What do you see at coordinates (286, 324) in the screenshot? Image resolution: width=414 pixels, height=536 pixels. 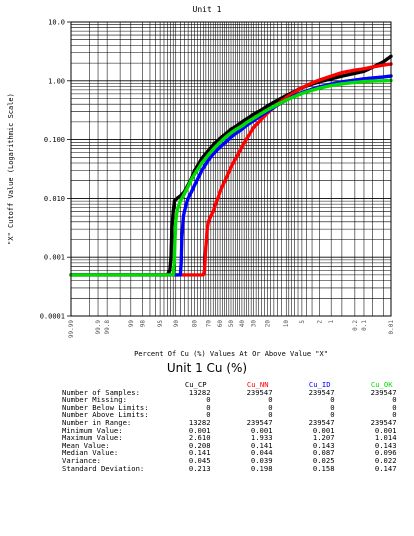 I see `x-tick-label: 10` at bounding box center [286, 324].